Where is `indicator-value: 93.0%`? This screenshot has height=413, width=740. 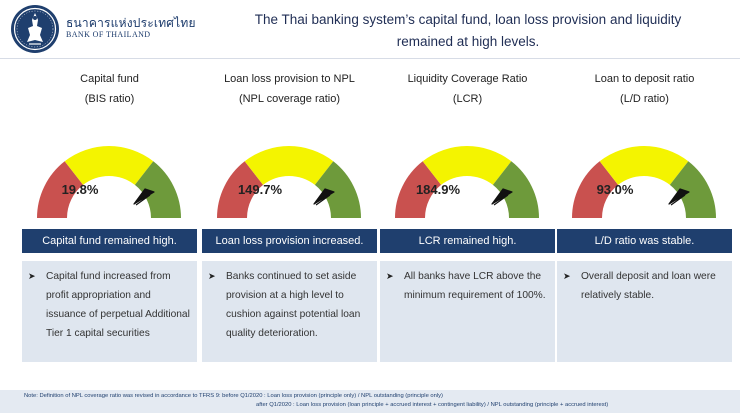
indicator-value: 93.0% is located at coordinates (615, 189).